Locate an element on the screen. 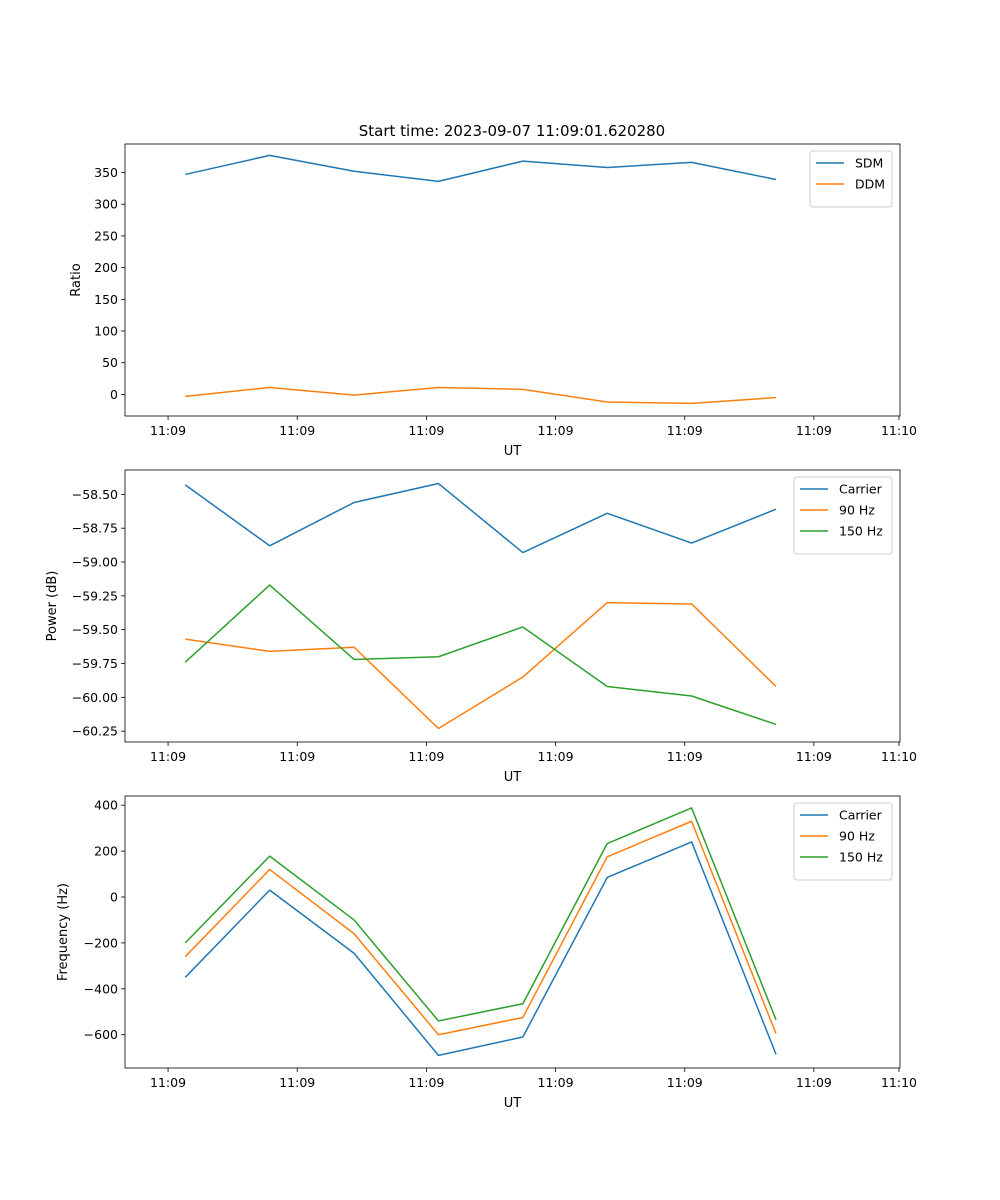 Image resolution: width=1000 pixels, height=1200 pixels. y-tick-label: 350 is located at coordinates (106, 172).